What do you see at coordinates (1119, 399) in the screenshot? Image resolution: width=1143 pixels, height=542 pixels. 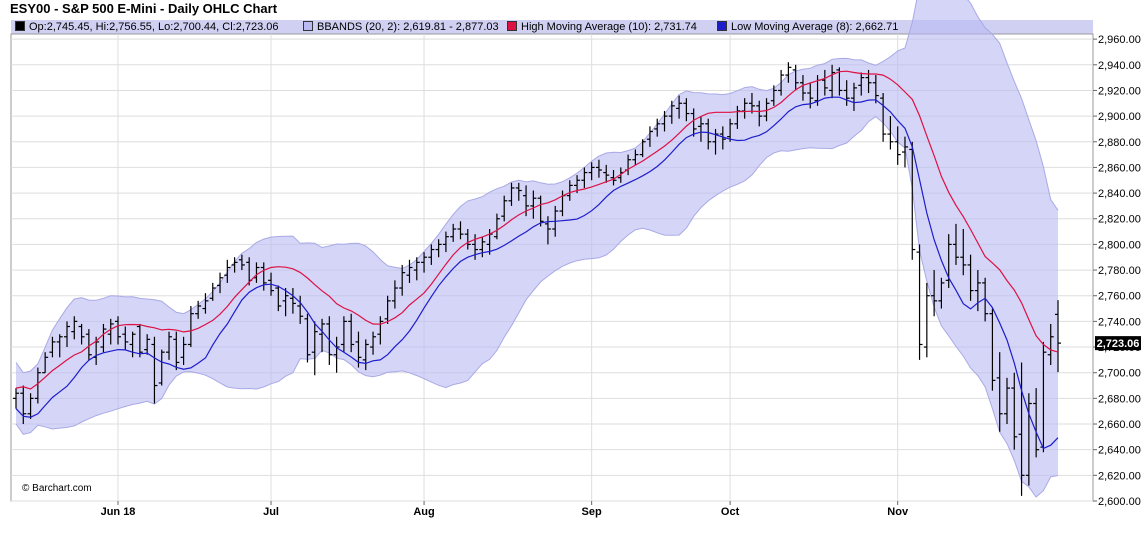 I see `y-tick-label: 2,680.00` at bounding box center [1119, 399].